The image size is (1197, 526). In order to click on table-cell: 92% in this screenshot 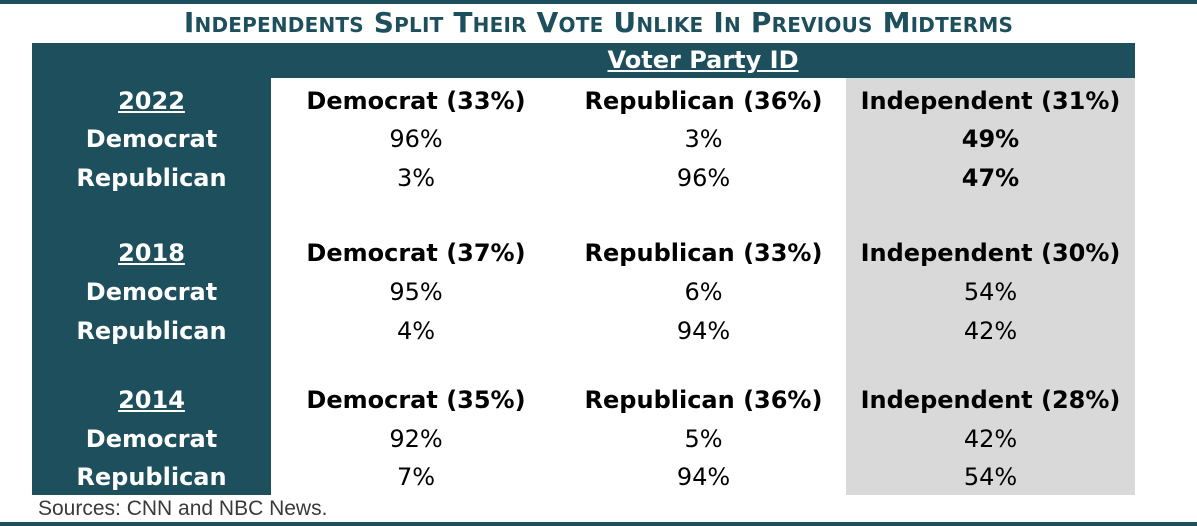, I will do `click(416, 439)`.